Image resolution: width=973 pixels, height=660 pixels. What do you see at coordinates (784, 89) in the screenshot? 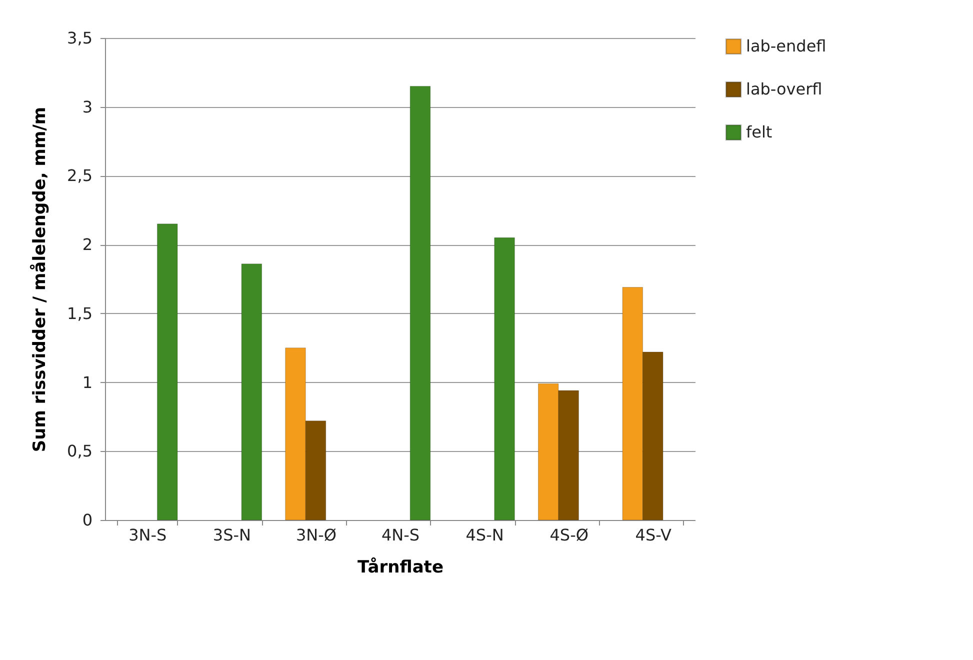
I see `legend-label: lab-overfl` at bounding box center [784, 89].